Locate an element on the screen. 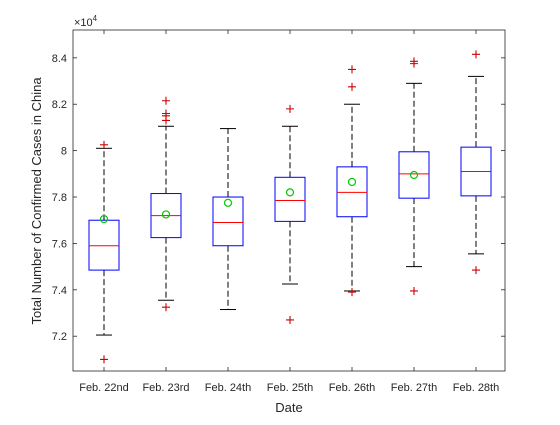  y-tick-label: 7.2 is located at coordinates (59, 337).